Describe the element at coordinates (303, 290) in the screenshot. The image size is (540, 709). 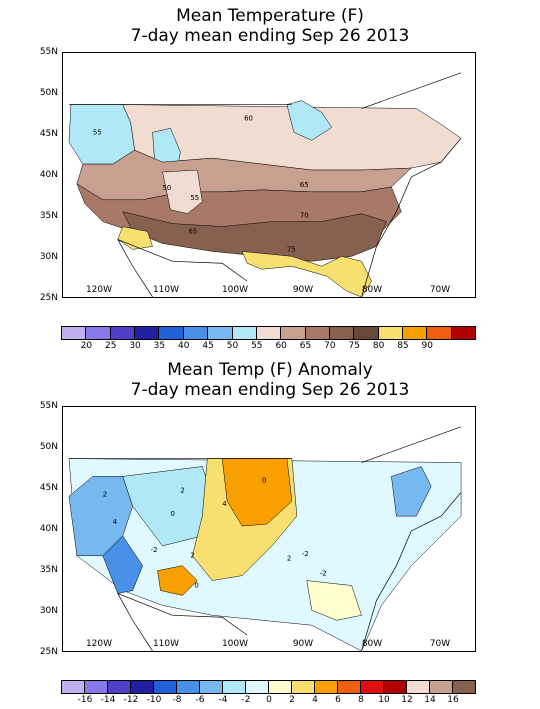
I see `panel1-lon-label: 90W` at that location.